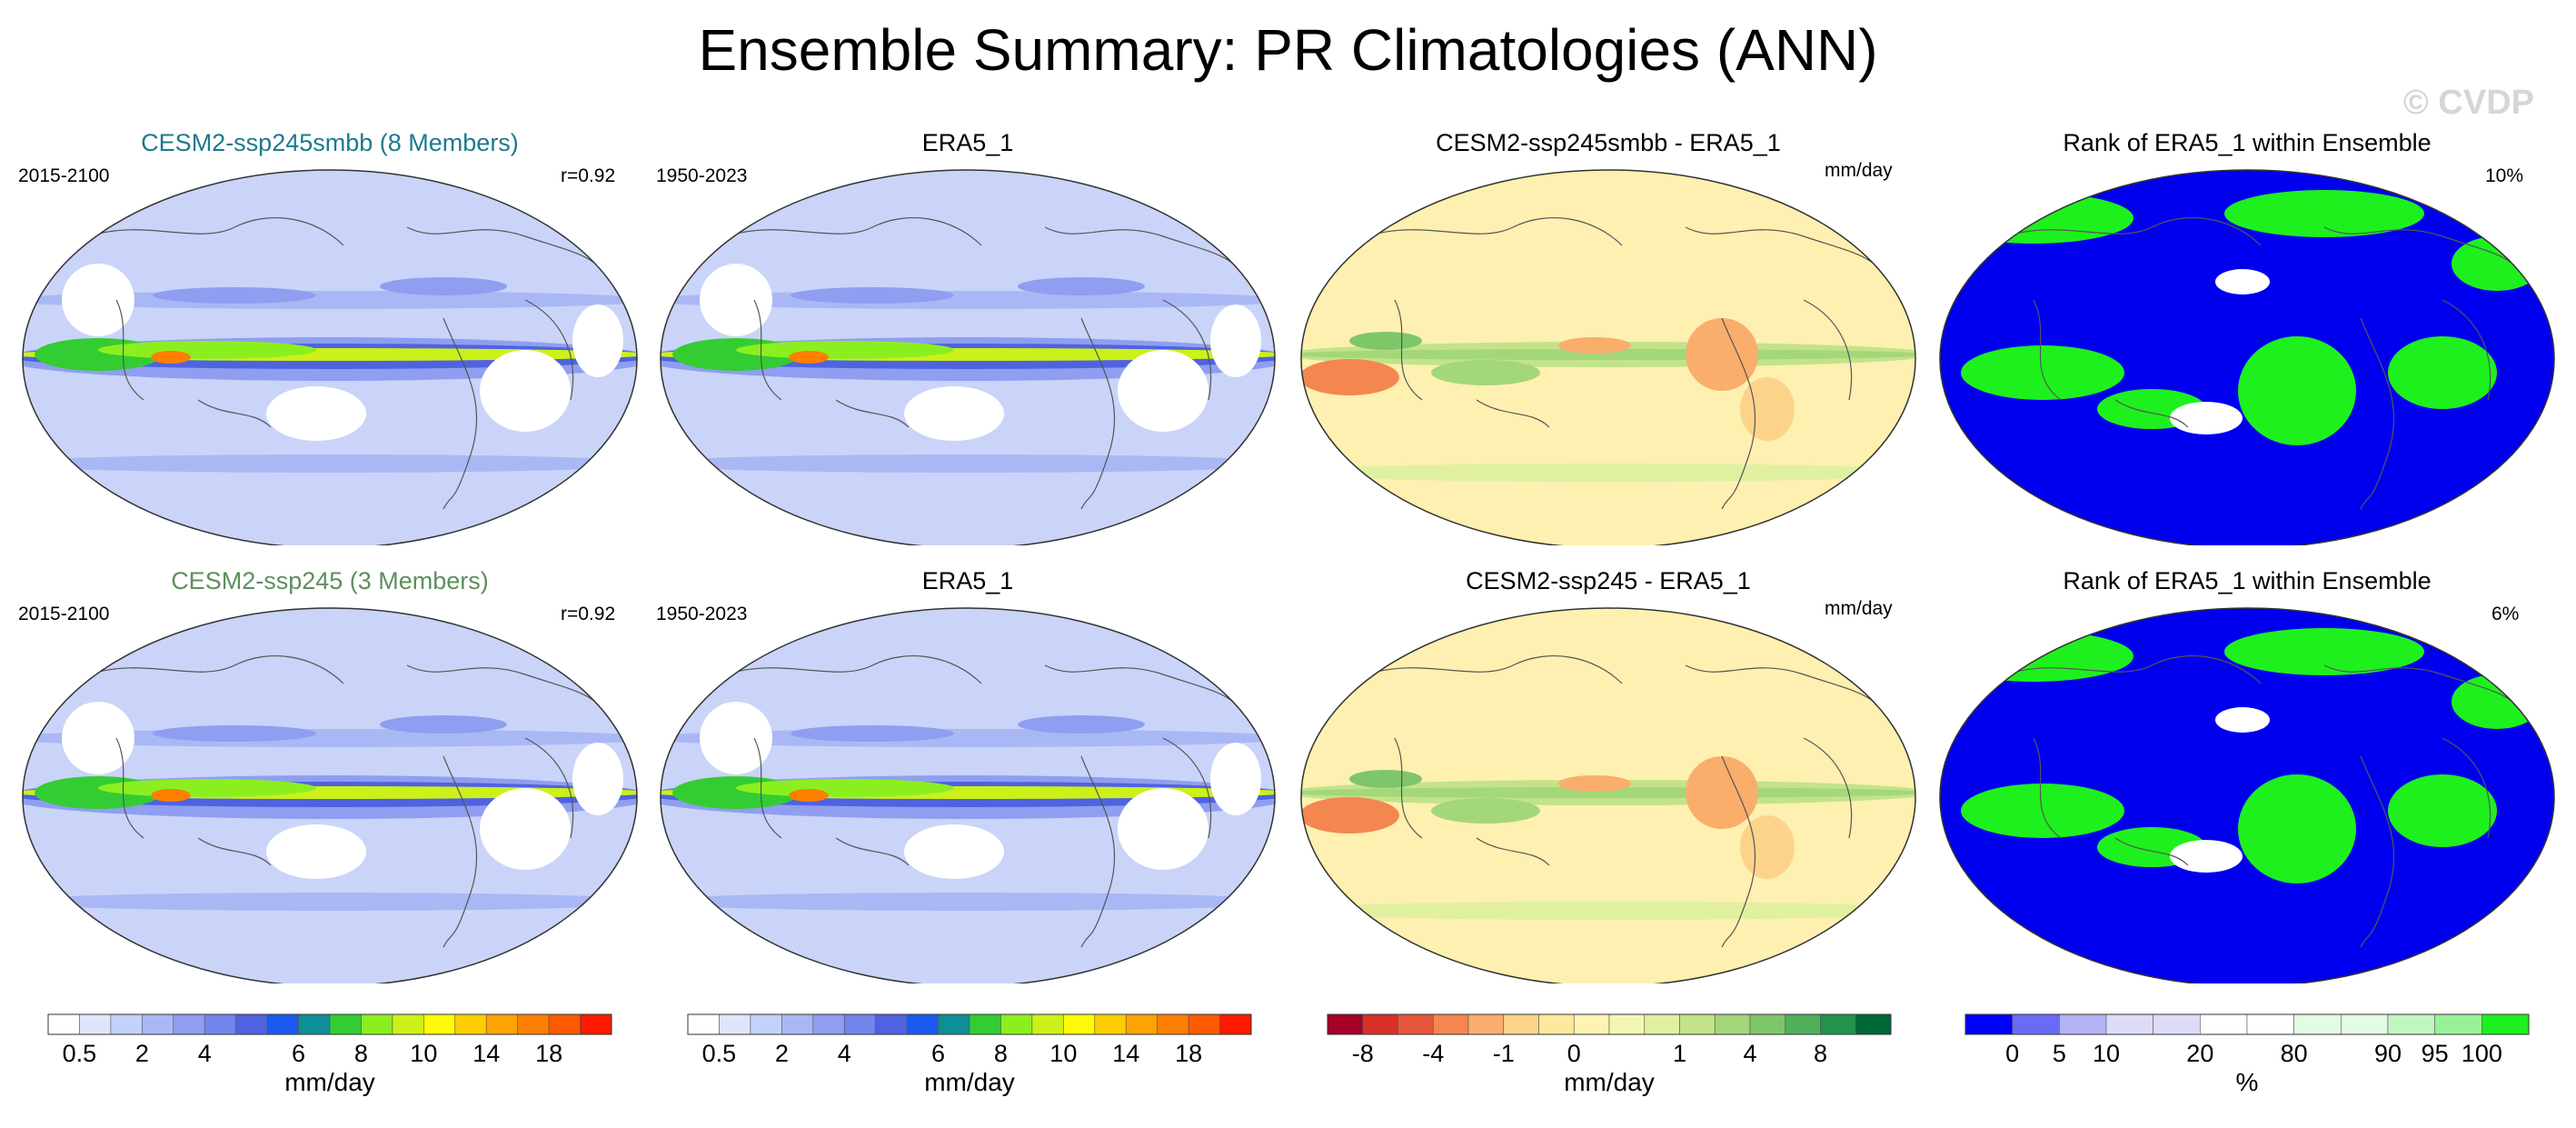 This screenshot has width=2576, height=1128. I want to click on map-field-r2c1, so click(330, 795).